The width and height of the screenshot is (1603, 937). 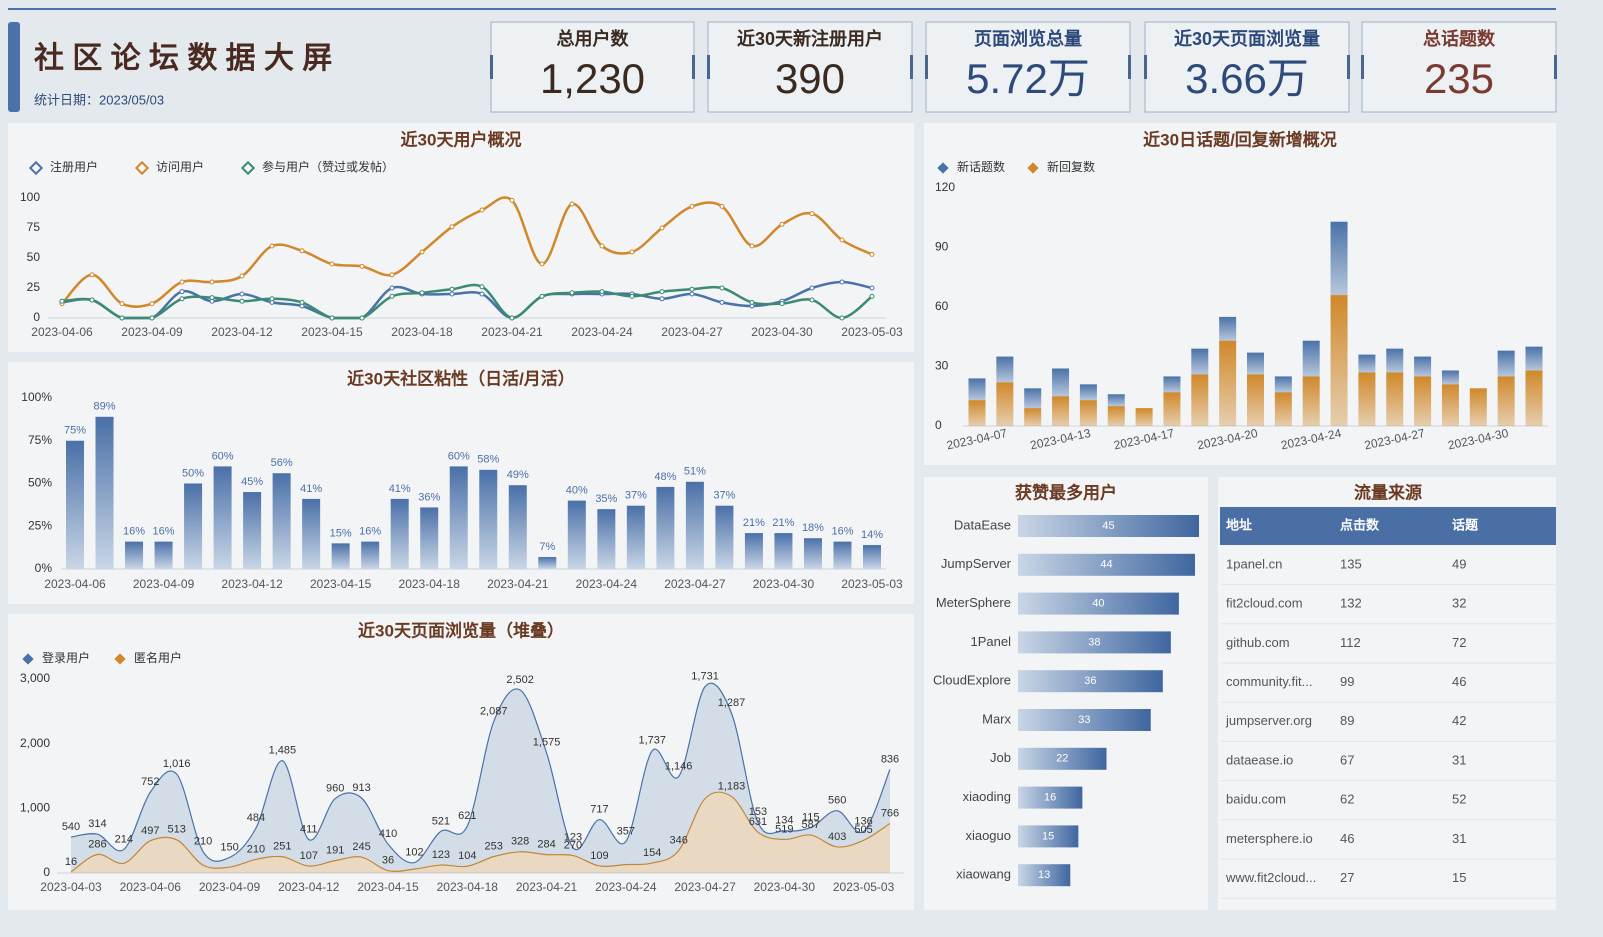 I want to click on table-header, so click(x=1388, y=526).